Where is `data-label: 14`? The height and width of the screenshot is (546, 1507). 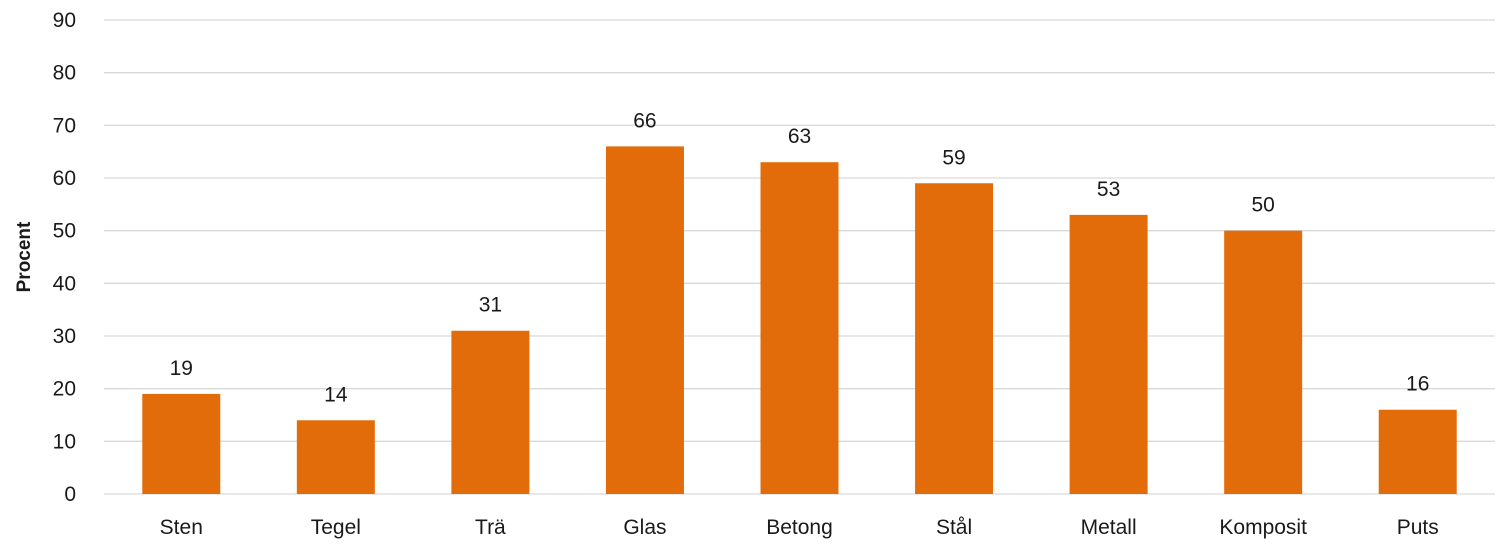 data-label: 14 is located at coordinates (336, 394).